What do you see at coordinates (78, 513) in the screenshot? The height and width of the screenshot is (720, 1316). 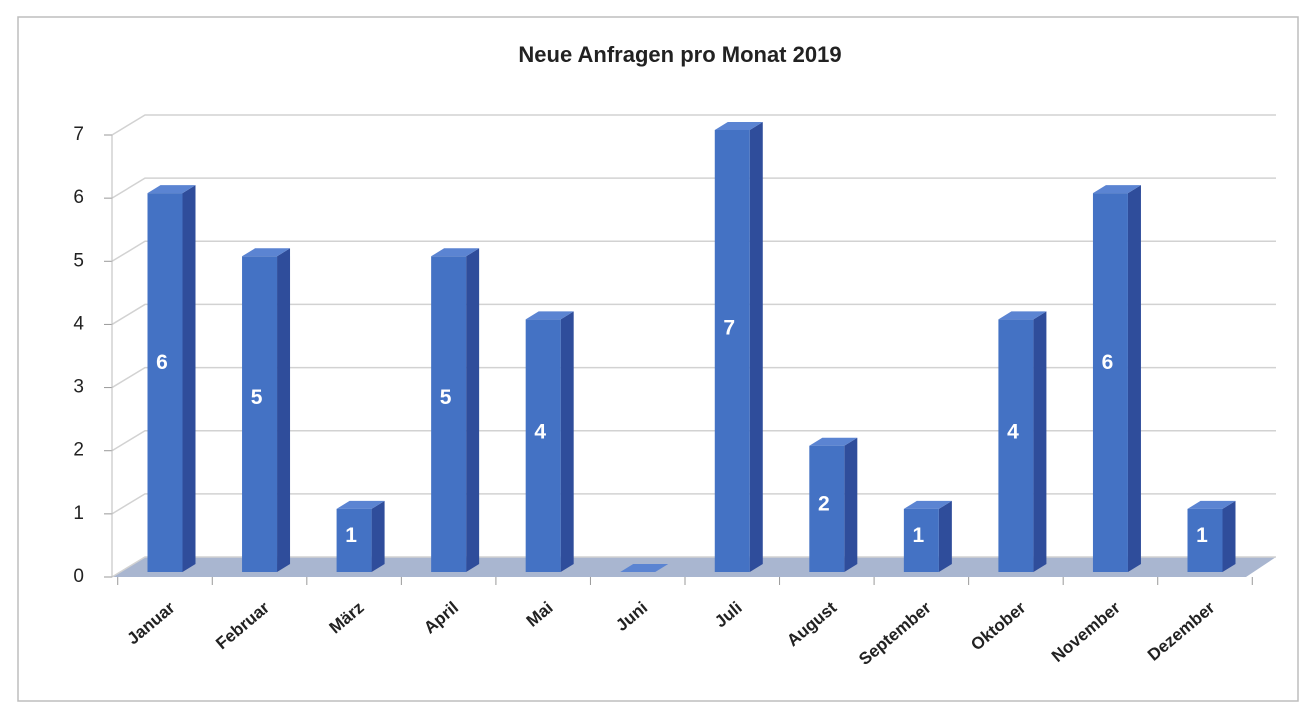 I see `y-tick-label: 1` at bounding box center [78, 513].